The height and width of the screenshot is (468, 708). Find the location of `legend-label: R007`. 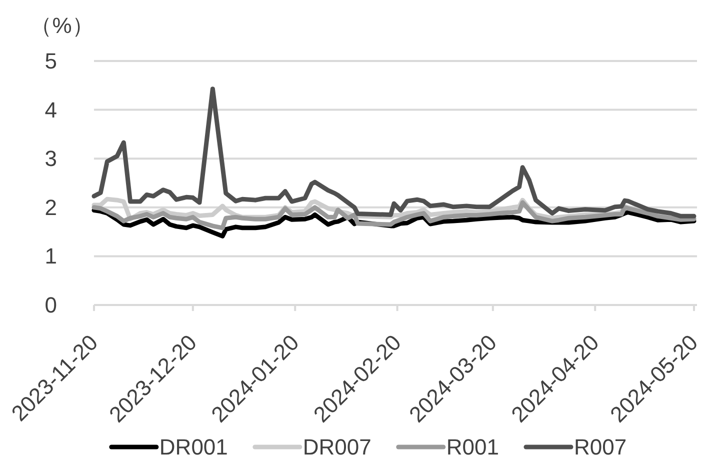

legend-label: R007 is located at coordinates (600, 447).